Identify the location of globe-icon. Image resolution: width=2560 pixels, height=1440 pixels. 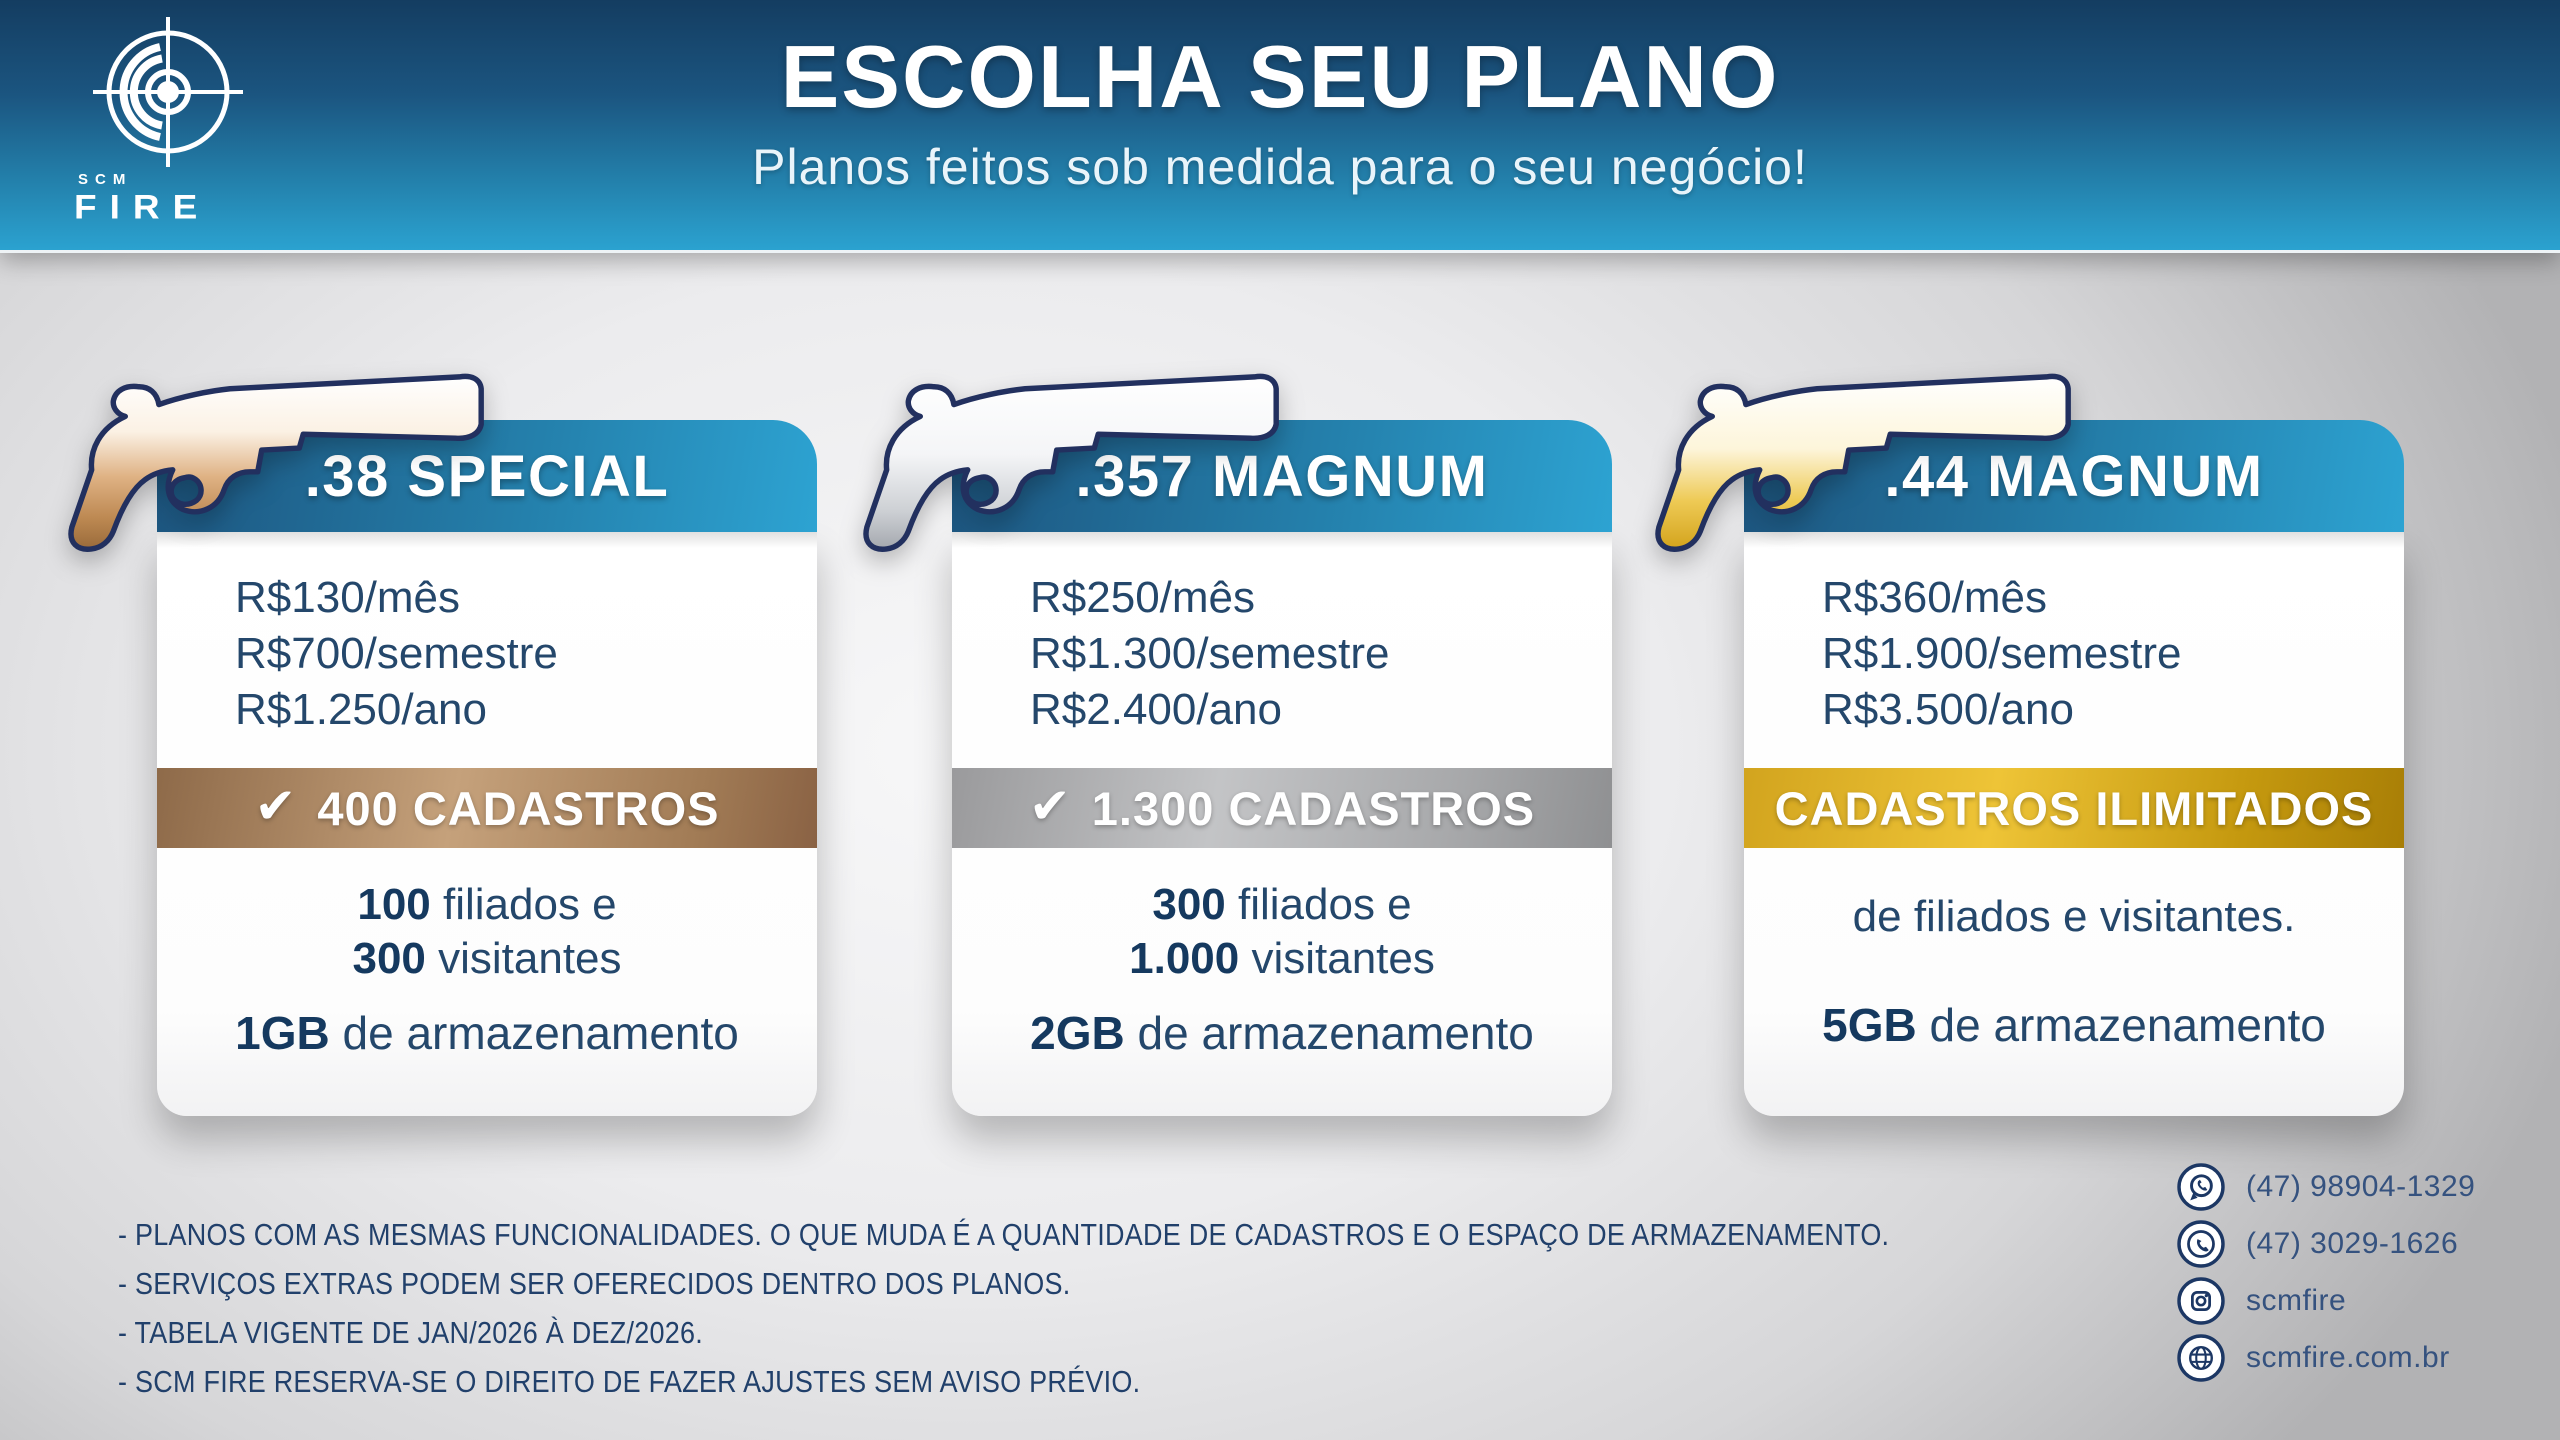
(2201, 1357).